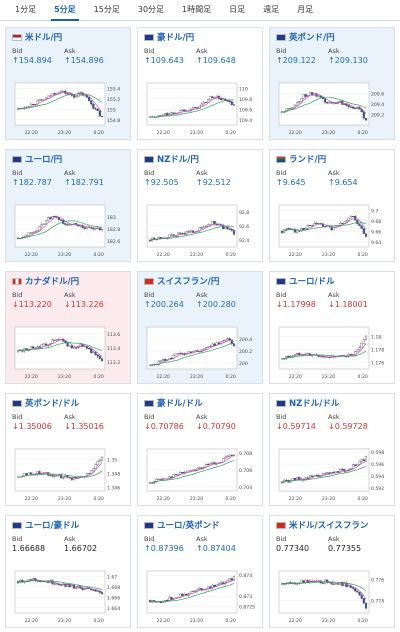 The width and height of the screenshot is (400, 632). I want to click on mini-chart: 0.874 0.873 0.8725 22:20 23:20 0:20, so click(201, 596).